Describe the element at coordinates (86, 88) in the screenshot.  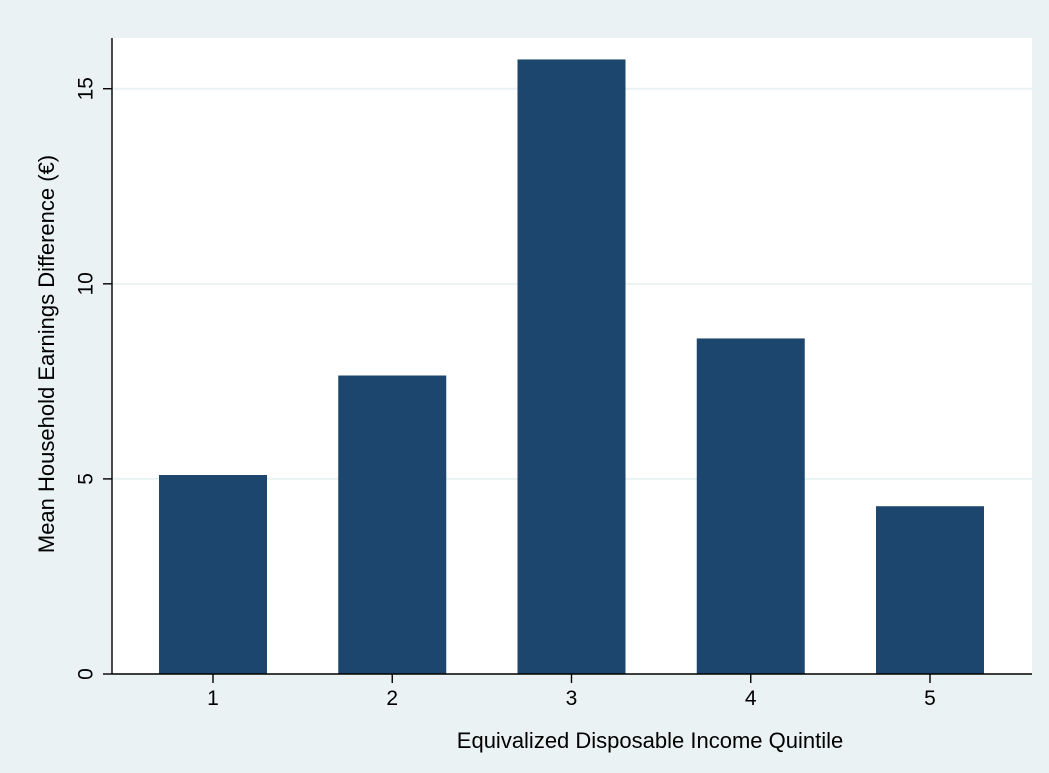
I see `y-tick-label-15: 15` at that location.